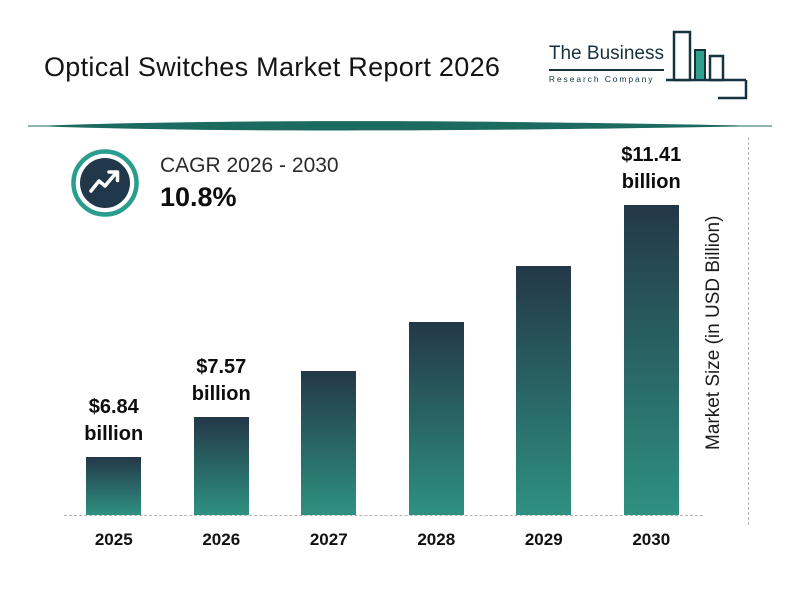 The width and height of the screenshot is (800, 600). What do you see at coordinates (113, 539) in the screenshot?
I see `x-axis-tick-label: 2025` at bounding box center [113, 539].